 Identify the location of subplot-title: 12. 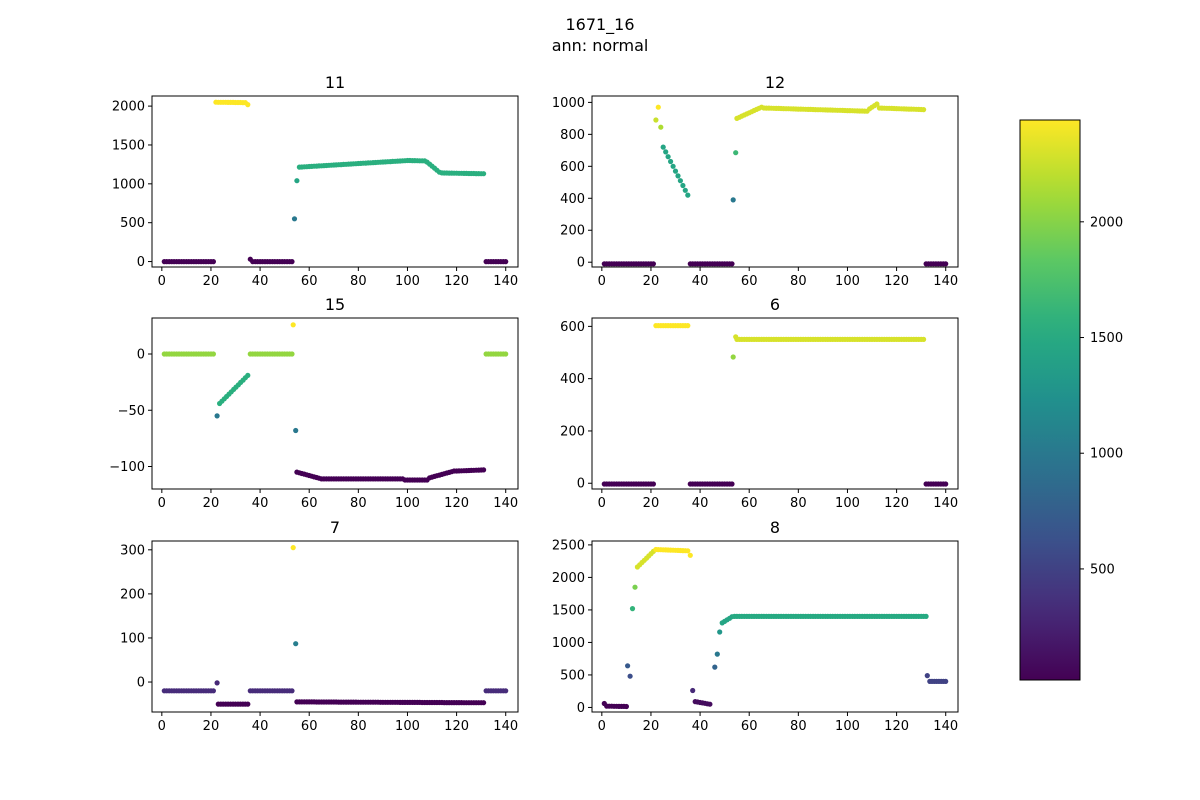
(775, 82).